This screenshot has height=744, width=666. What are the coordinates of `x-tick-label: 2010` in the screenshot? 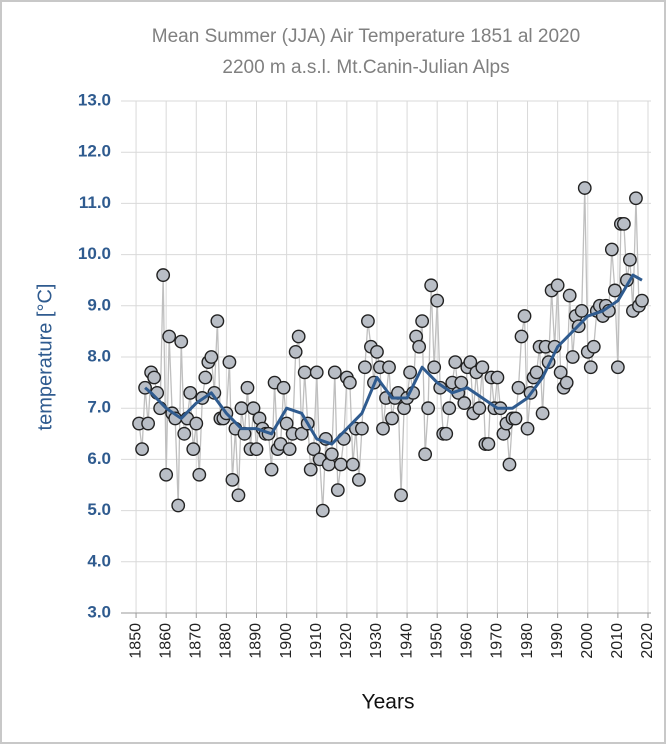 It's located at (617, 641).